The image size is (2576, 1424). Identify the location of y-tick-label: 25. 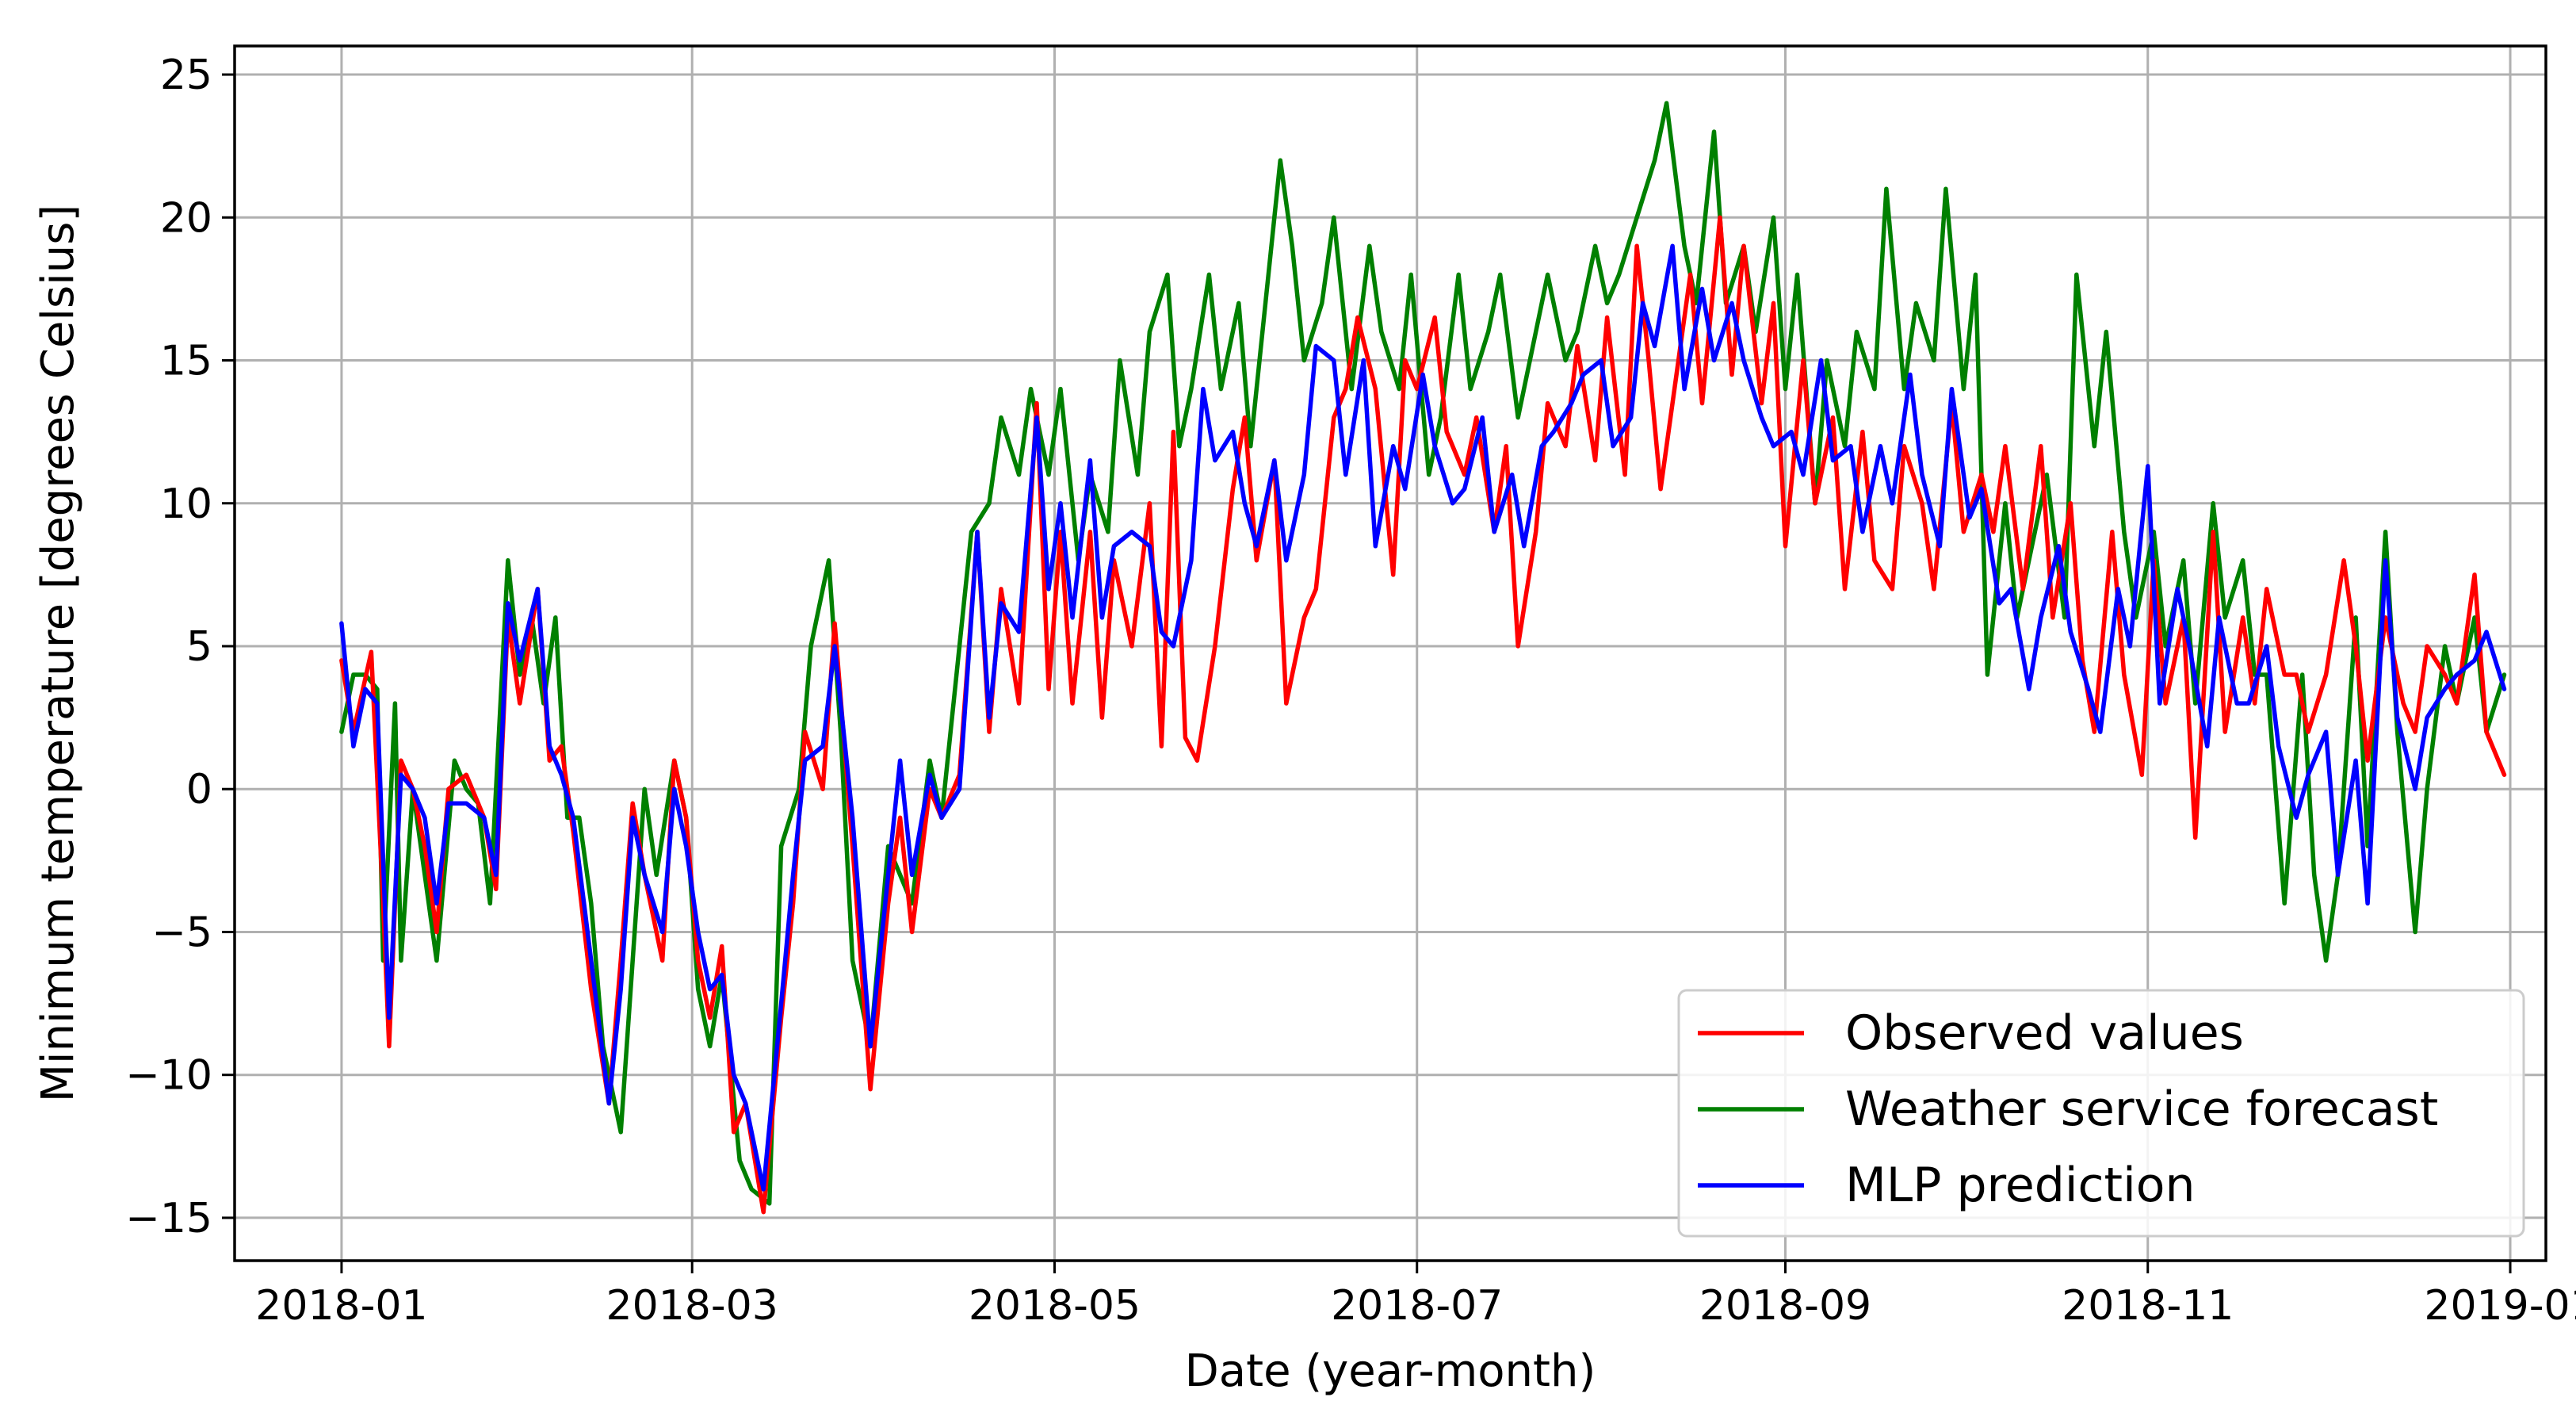
(186, 76).